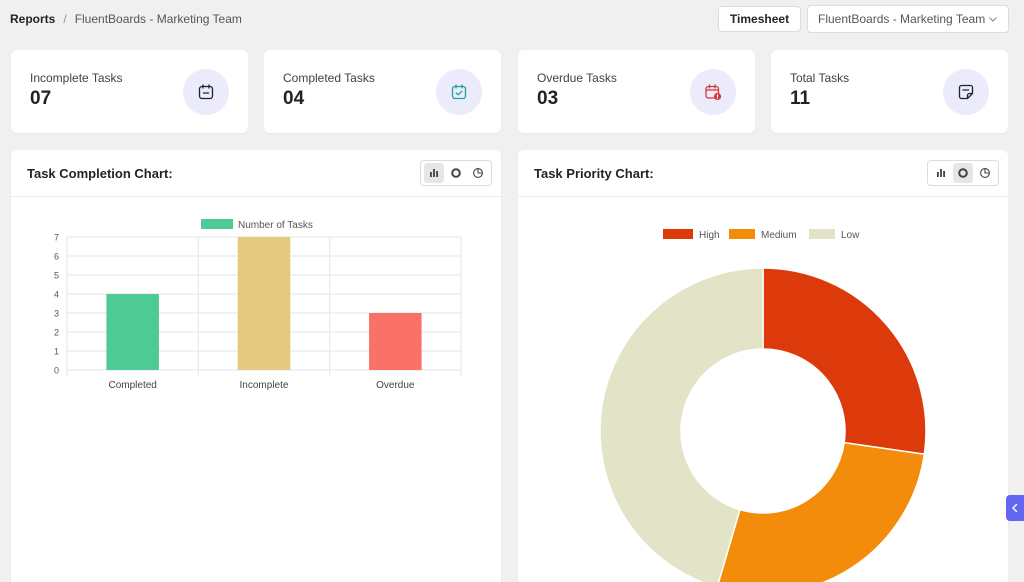 This screenshot has width=1024, height=582. What do you see at coordinates (382, 91) in the screenshot?
I see `stat-card-completed: Completed Tasks 04` at bounding box center [382, 91].